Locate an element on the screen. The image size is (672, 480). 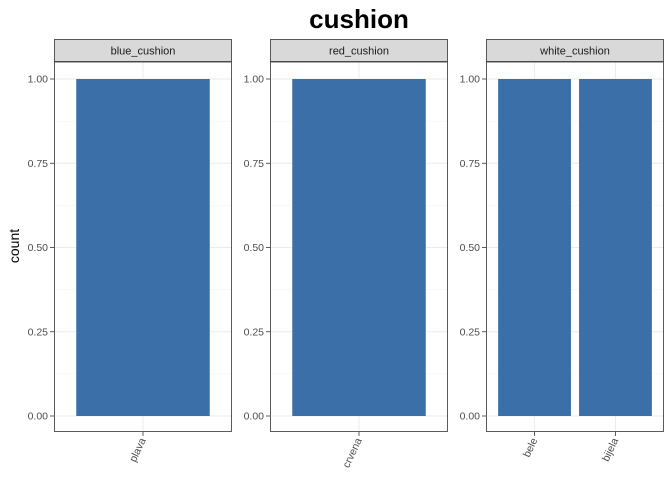
bar-bele is located at coordinates (534, 247).